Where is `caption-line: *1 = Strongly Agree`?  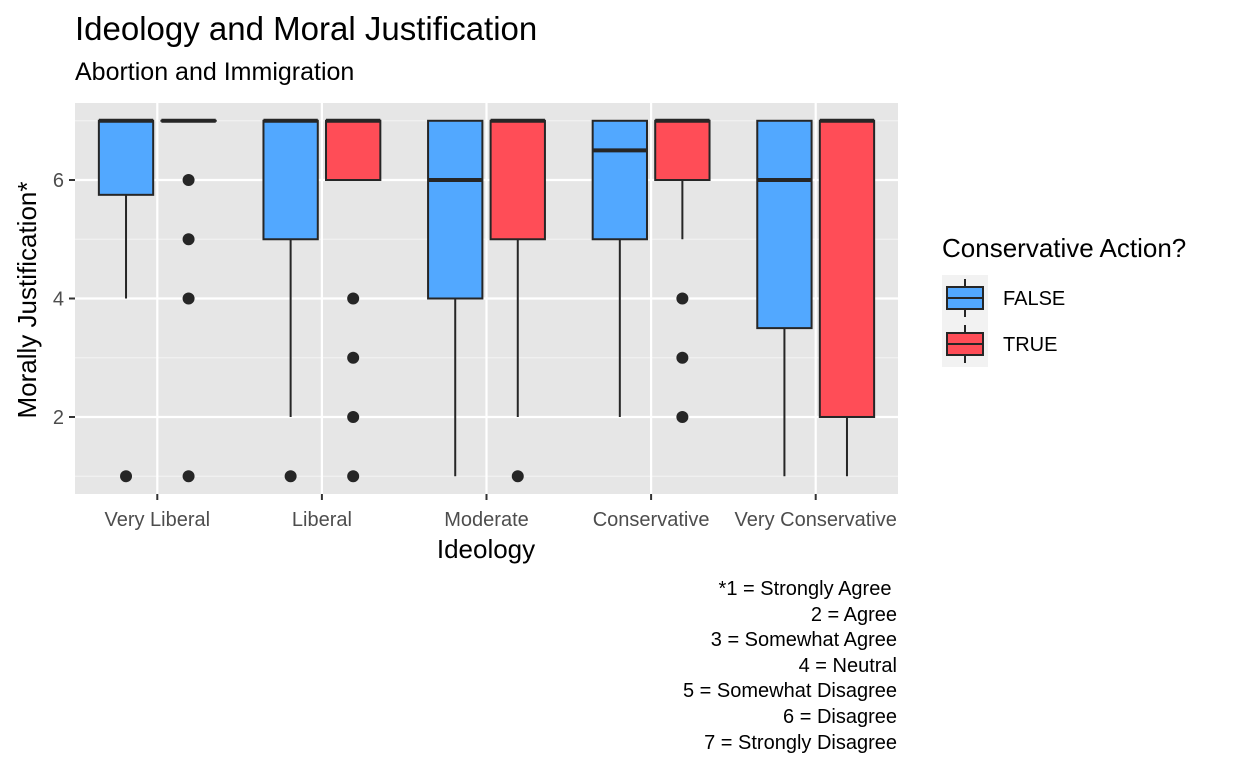 caption-line: *1 = Strongly Agree is located at coordinates (807, 589).